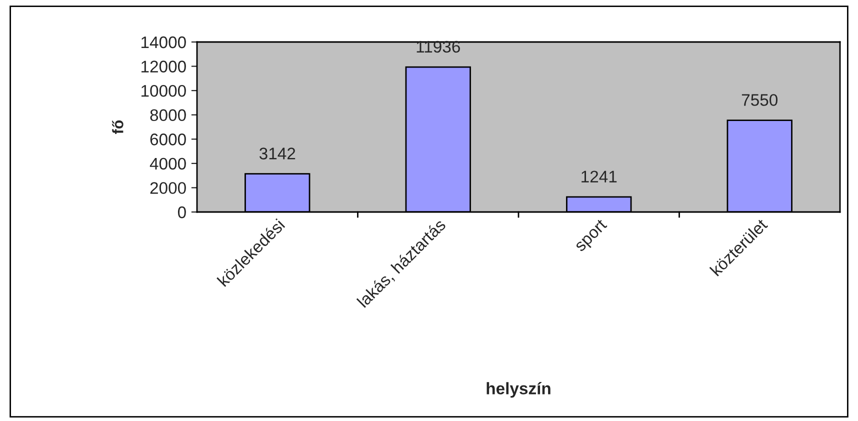  I want to click on y-tick-label: 6000, so click(168, 140).